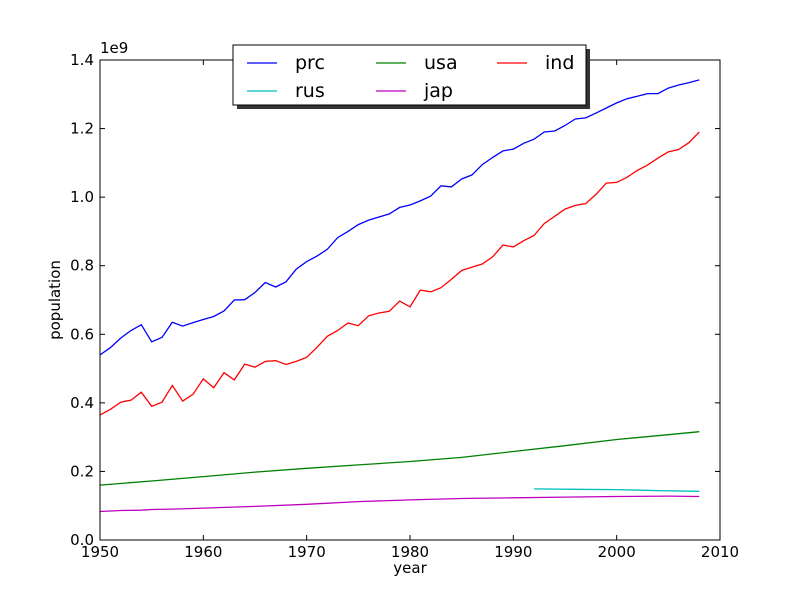 Image resolution: width=800 pixels, height=600 pixels. I want to click on y-tick-label: 0.6, so click(82, 334).